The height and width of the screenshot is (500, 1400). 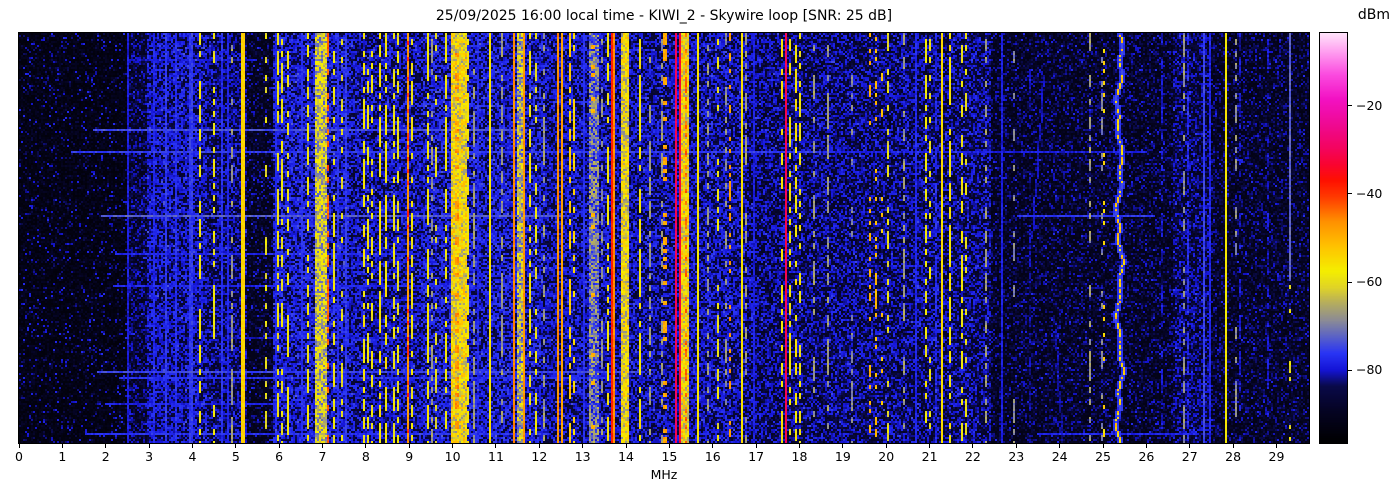 What do you see at coordinates (1276, 456) in the screenshot?
I see `x-tick-label: 29` at bounding box center [1276, 456].